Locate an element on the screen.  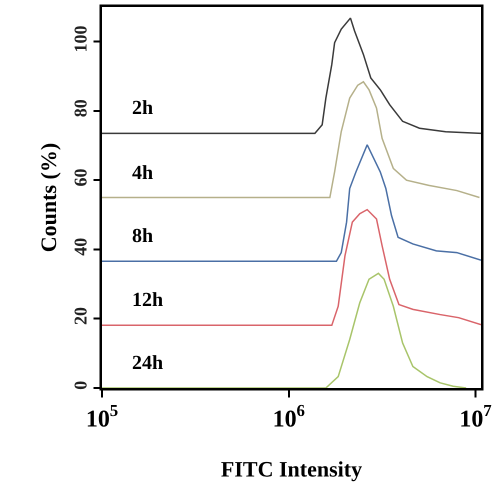
y-tick-label: 80 is located at coordinates (80, 108).